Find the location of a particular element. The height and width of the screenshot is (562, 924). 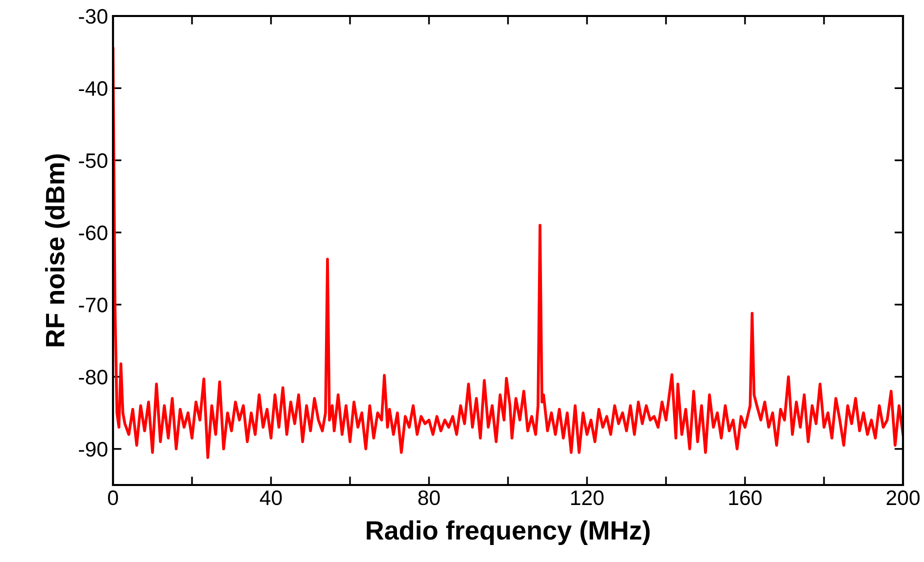

y-tick-label: -80 is located at coordinates (93, 377).